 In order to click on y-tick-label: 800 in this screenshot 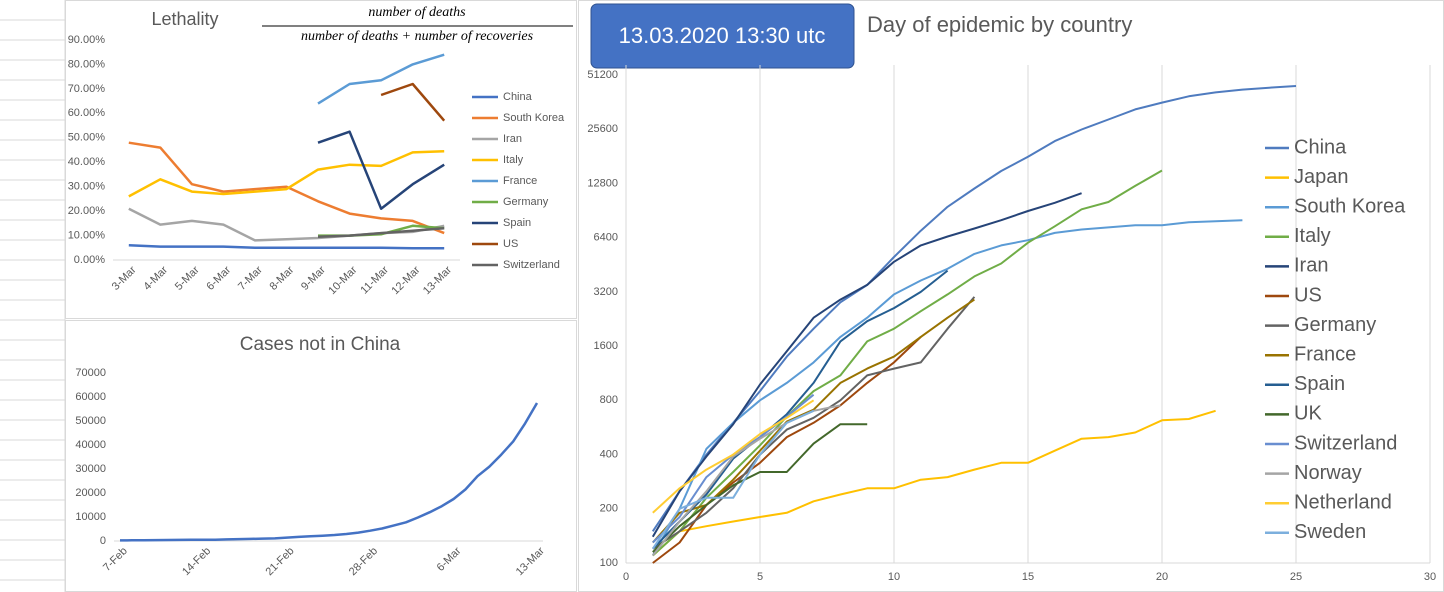, I will do `click(609, 400)`.